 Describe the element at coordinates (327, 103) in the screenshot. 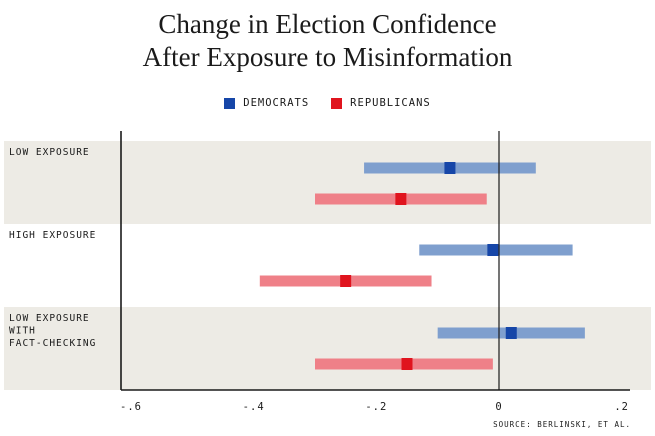

I see `legend: DEMOCRATS REPUBLICANS` at that location.